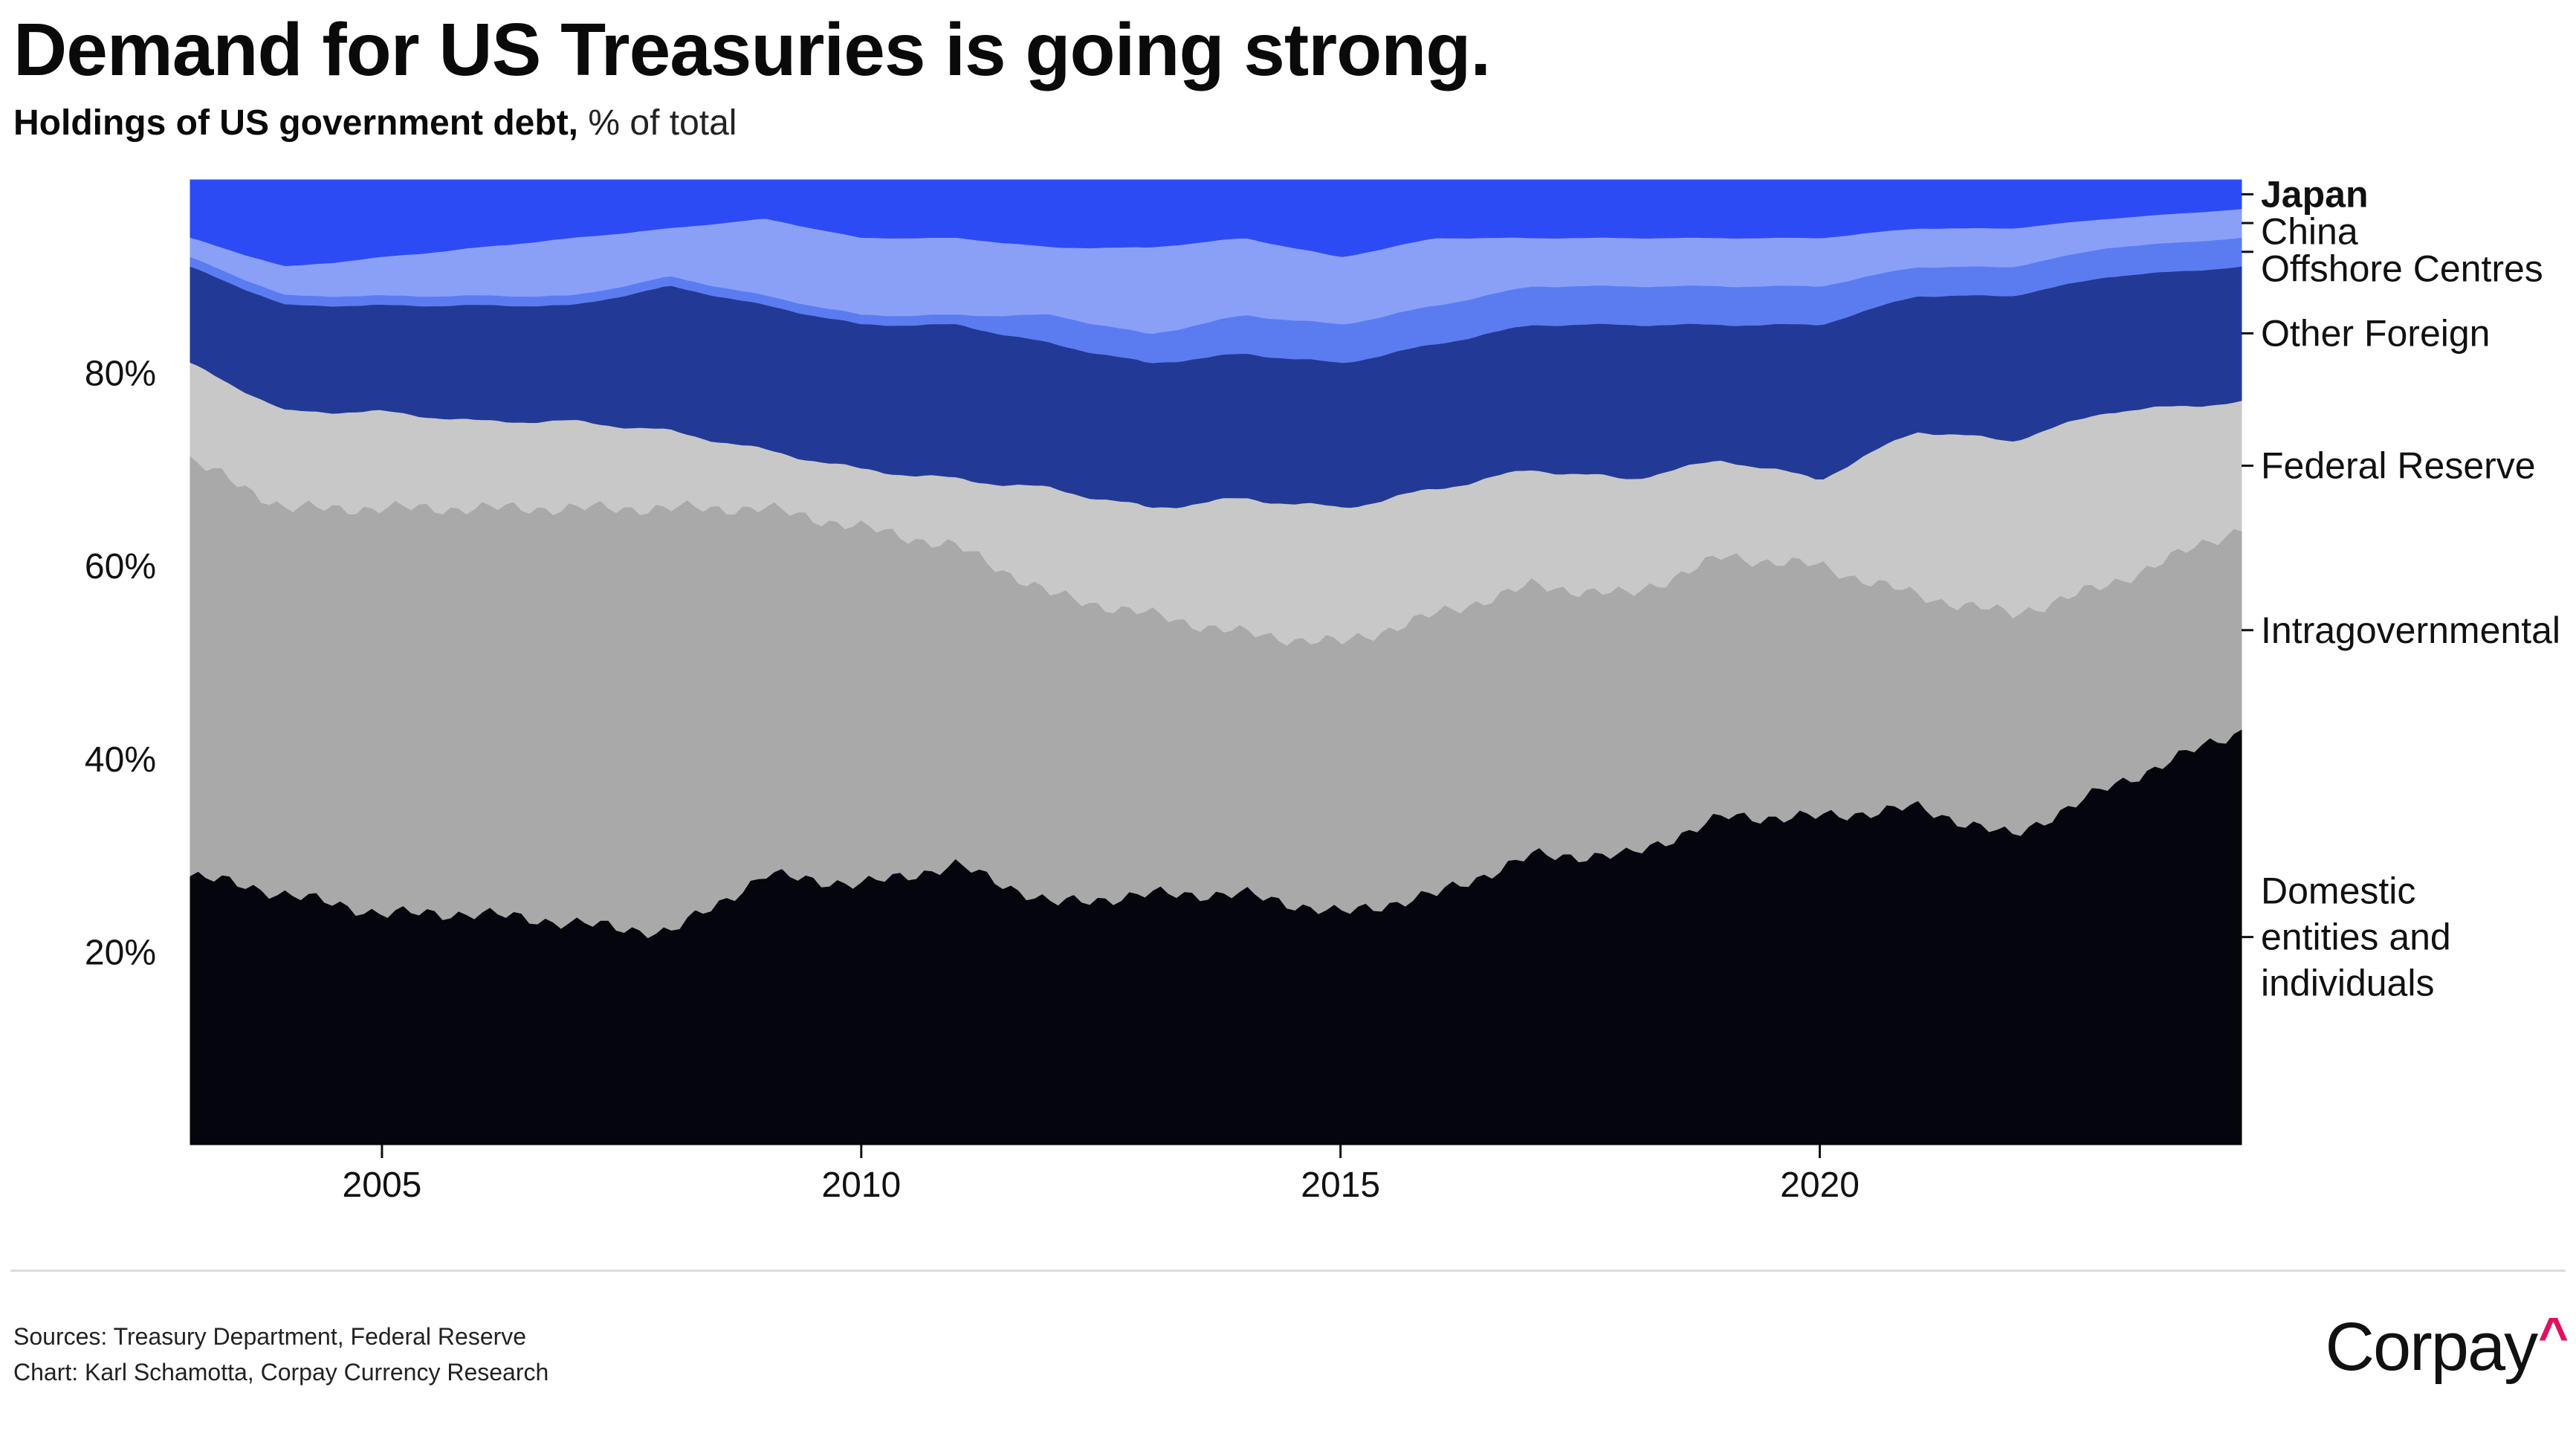  Describe the element at coordinates (120, 760) in the screenshot. I see `y-tick-label: 40%` at that location.